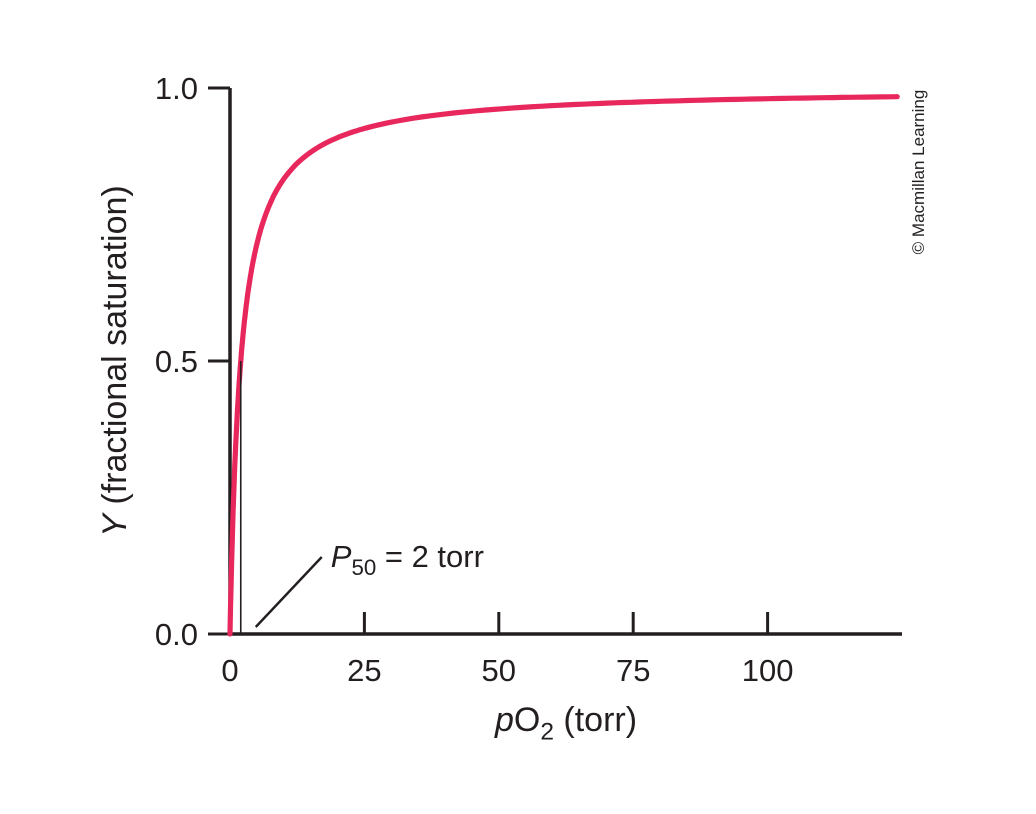  I want to click on p50-label: P50 = 2 torr, so click(407, 559).